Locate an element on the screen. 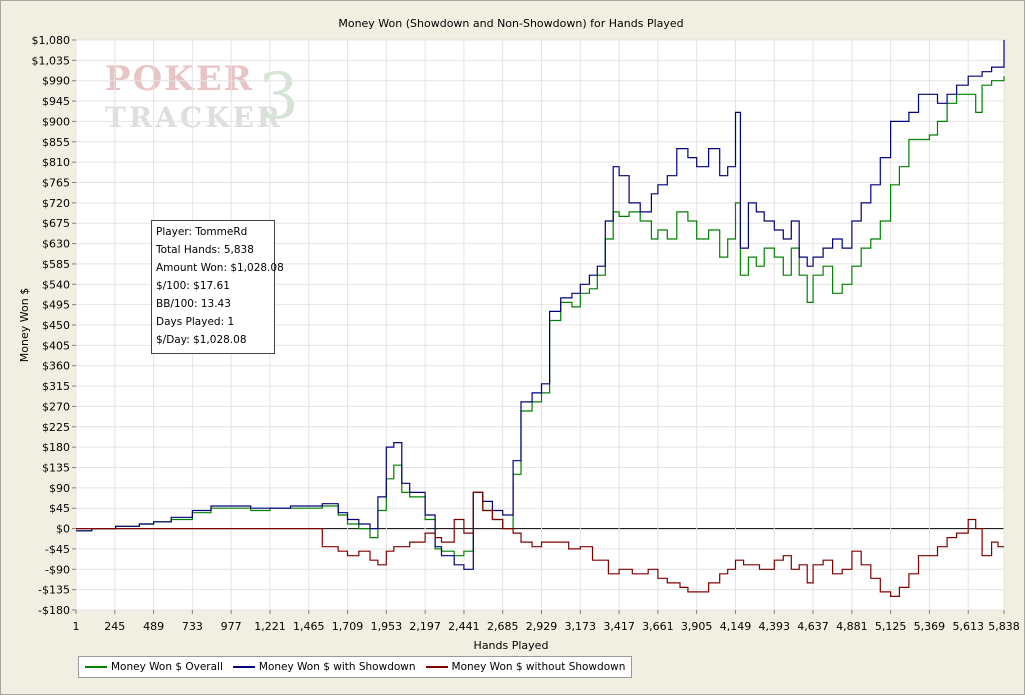 The image size is (1025, 695). legend-item-non-showdown: Money Won $ without Showdown is located at coordinates (525, 667).